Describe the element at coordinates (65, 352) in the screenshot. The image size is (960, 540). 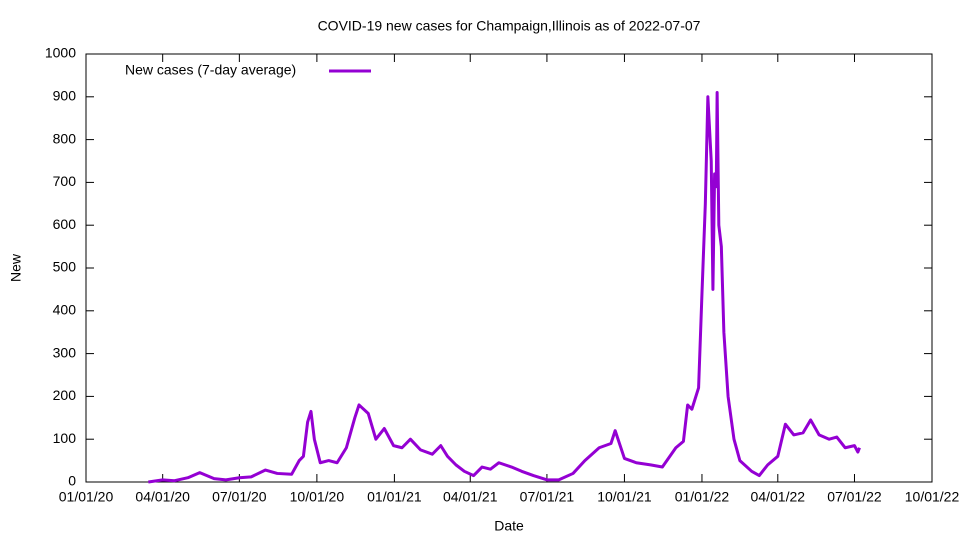
I see `y-tick-label: 300` at that location.